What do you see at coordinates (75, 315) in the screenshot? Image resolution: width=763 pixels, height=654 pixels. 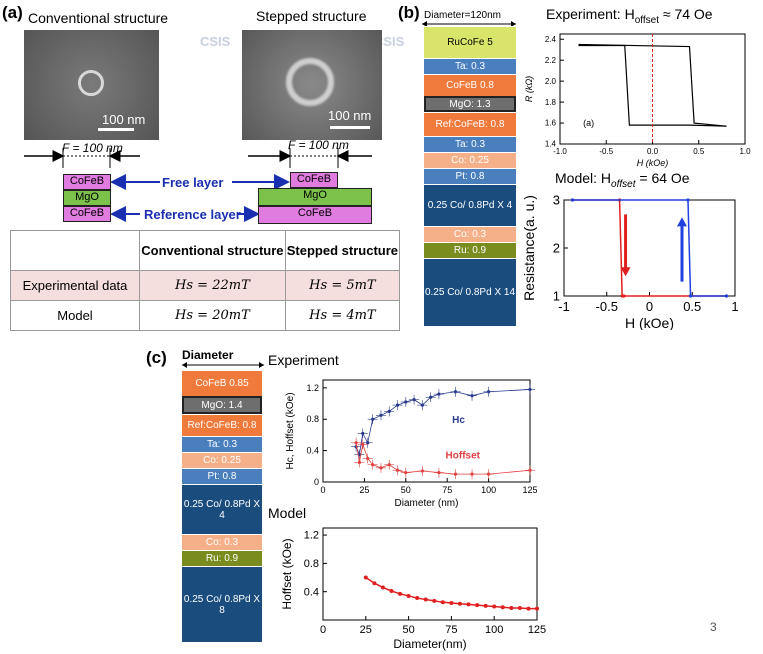 I see `row-label: Model` at bounding box center [75, 315].